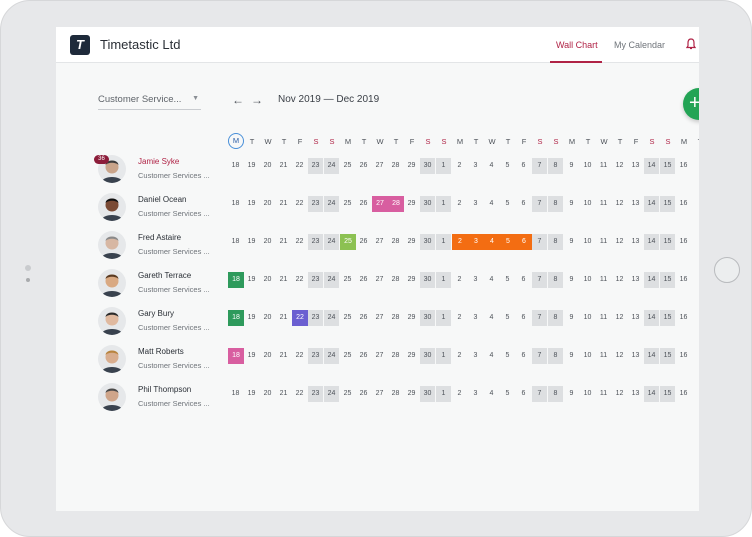 The width and height of the screenshot is (752, 537). What do you see at coordinates (348, 242) in the screenshot?
I see `leave-day-cell: 25` at bounding box center [348, 242].